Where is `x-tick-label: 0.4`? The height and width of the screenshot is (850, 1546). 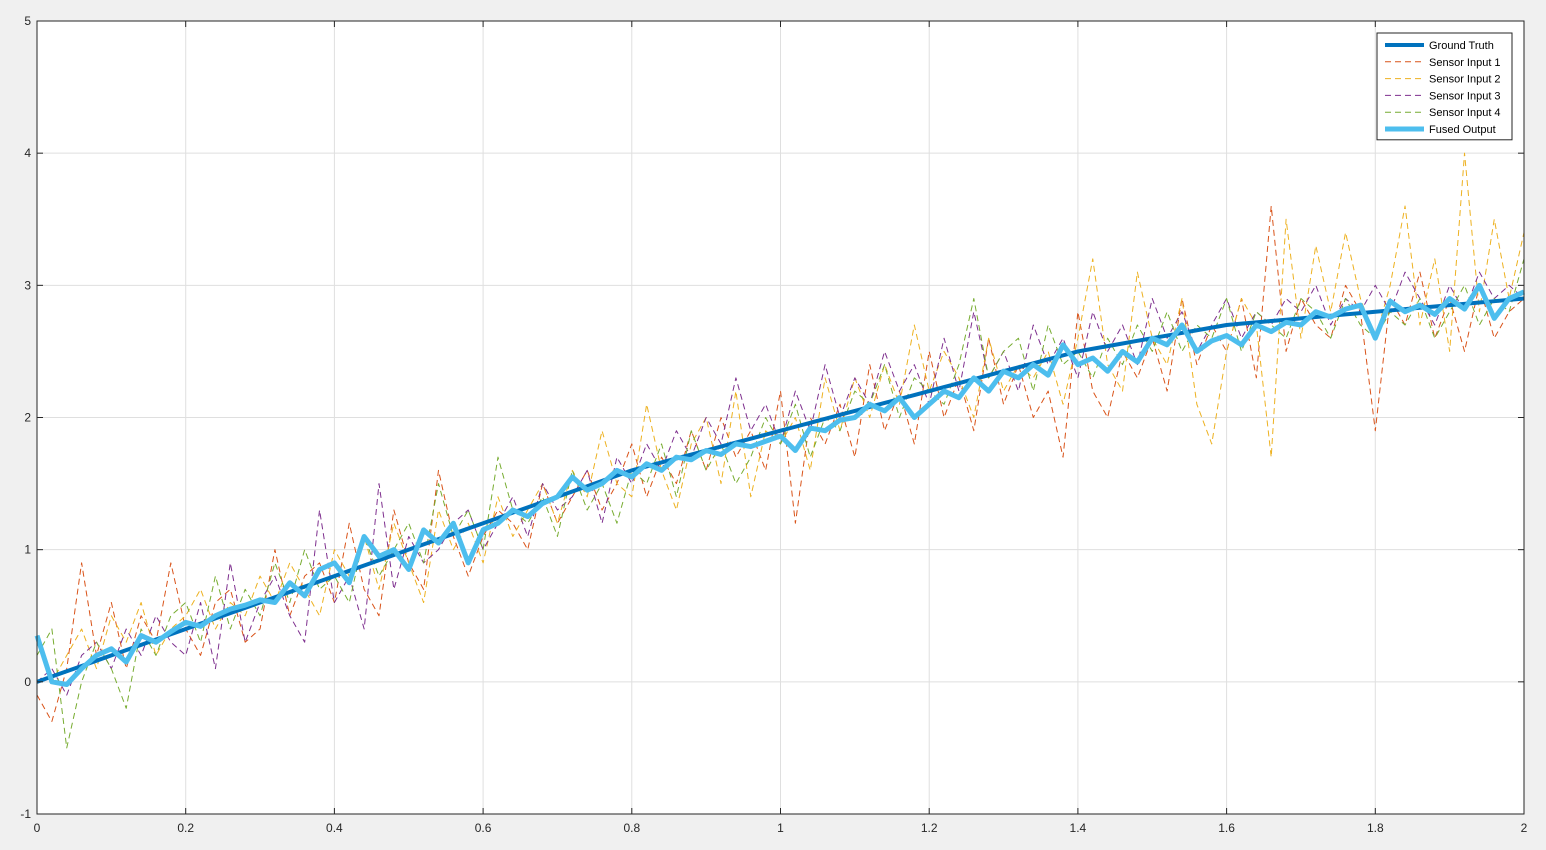 x-tick-label: 0.4 is located at coordinates (334, 828).